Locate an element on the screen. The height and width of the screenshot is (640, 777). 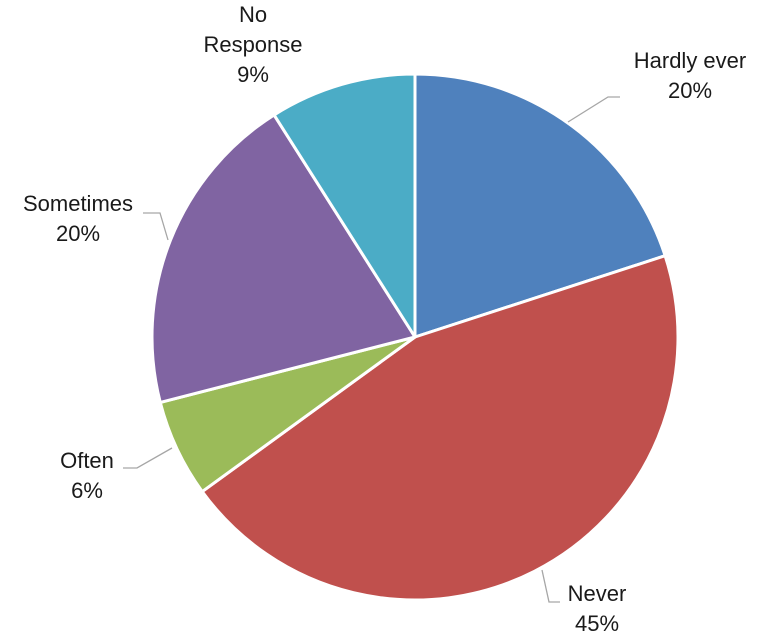
data-label-percent: 6% is located at coordinates (87, 490).